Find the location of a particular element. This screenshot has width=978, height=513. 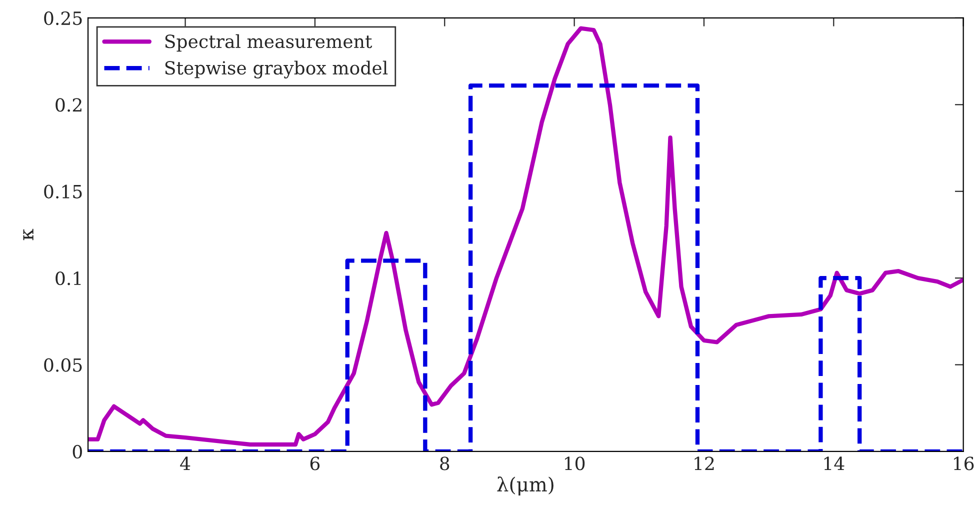

y-tick-label: 0.05 is located at coordinates (63, 365).